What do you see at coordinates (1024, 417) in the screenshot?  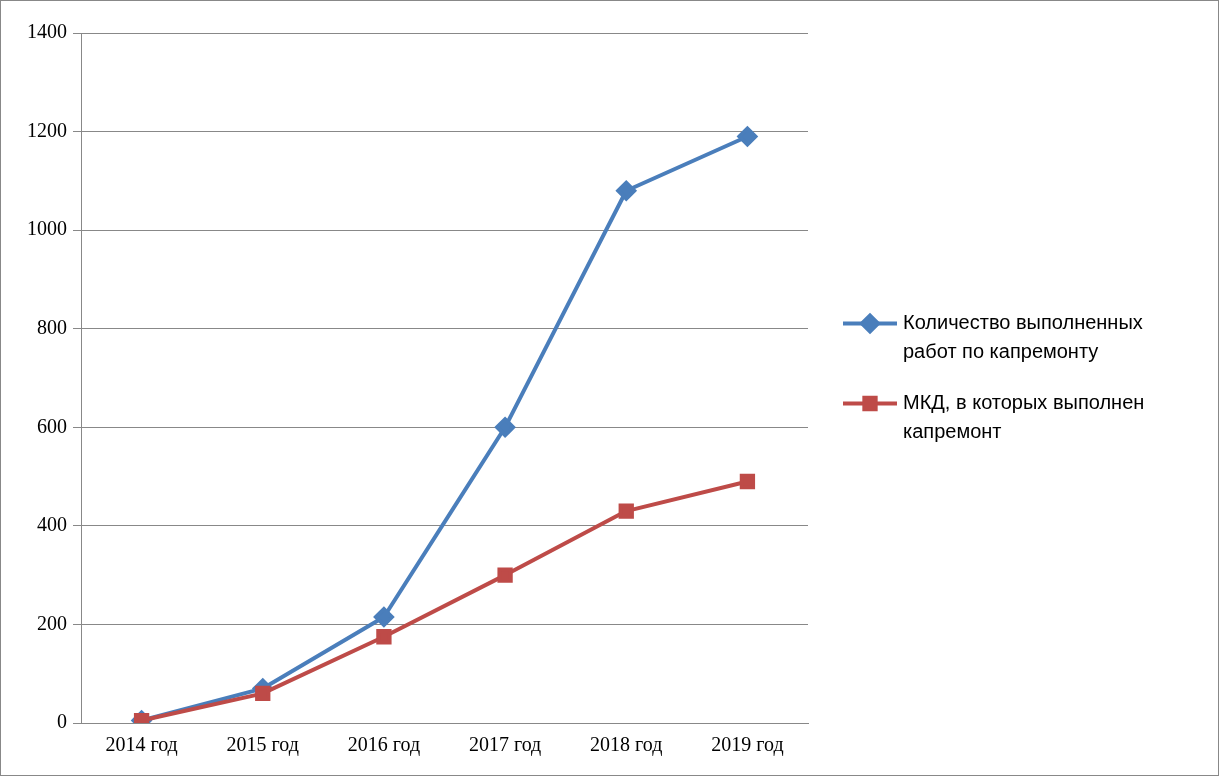 I see `legend-label: МКД, в которых выполнен капремонт` at bounding box center [1024, 417].